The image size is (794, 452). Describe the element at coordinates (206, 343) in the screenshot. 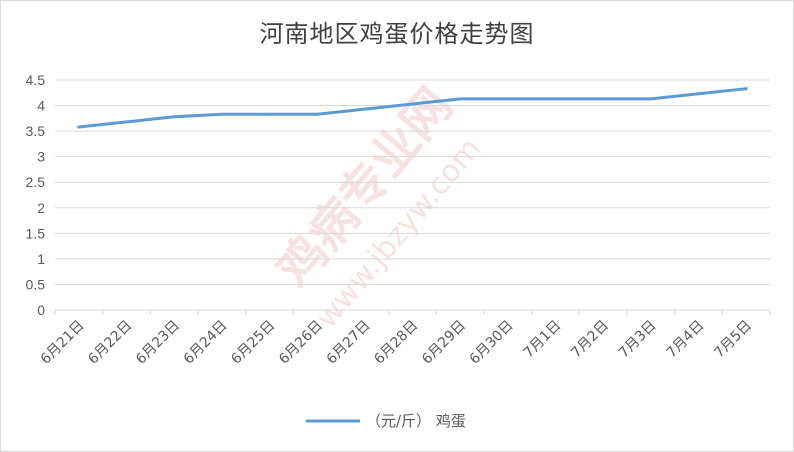

I see `x-tick-label: 6月24日` at that location.